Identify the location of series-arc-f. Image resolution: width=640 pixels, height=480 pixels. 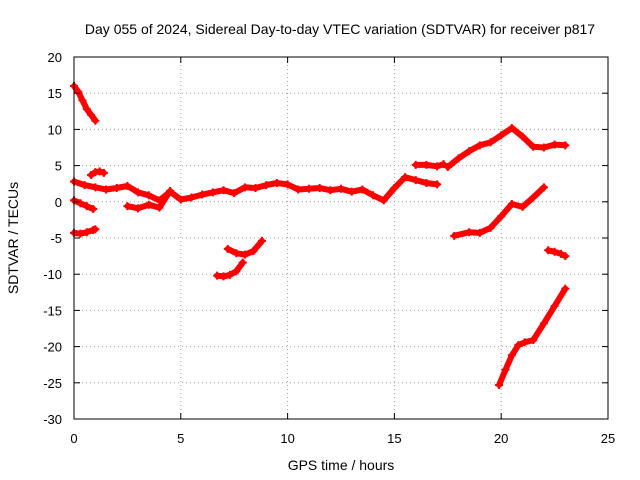
(149, 199).